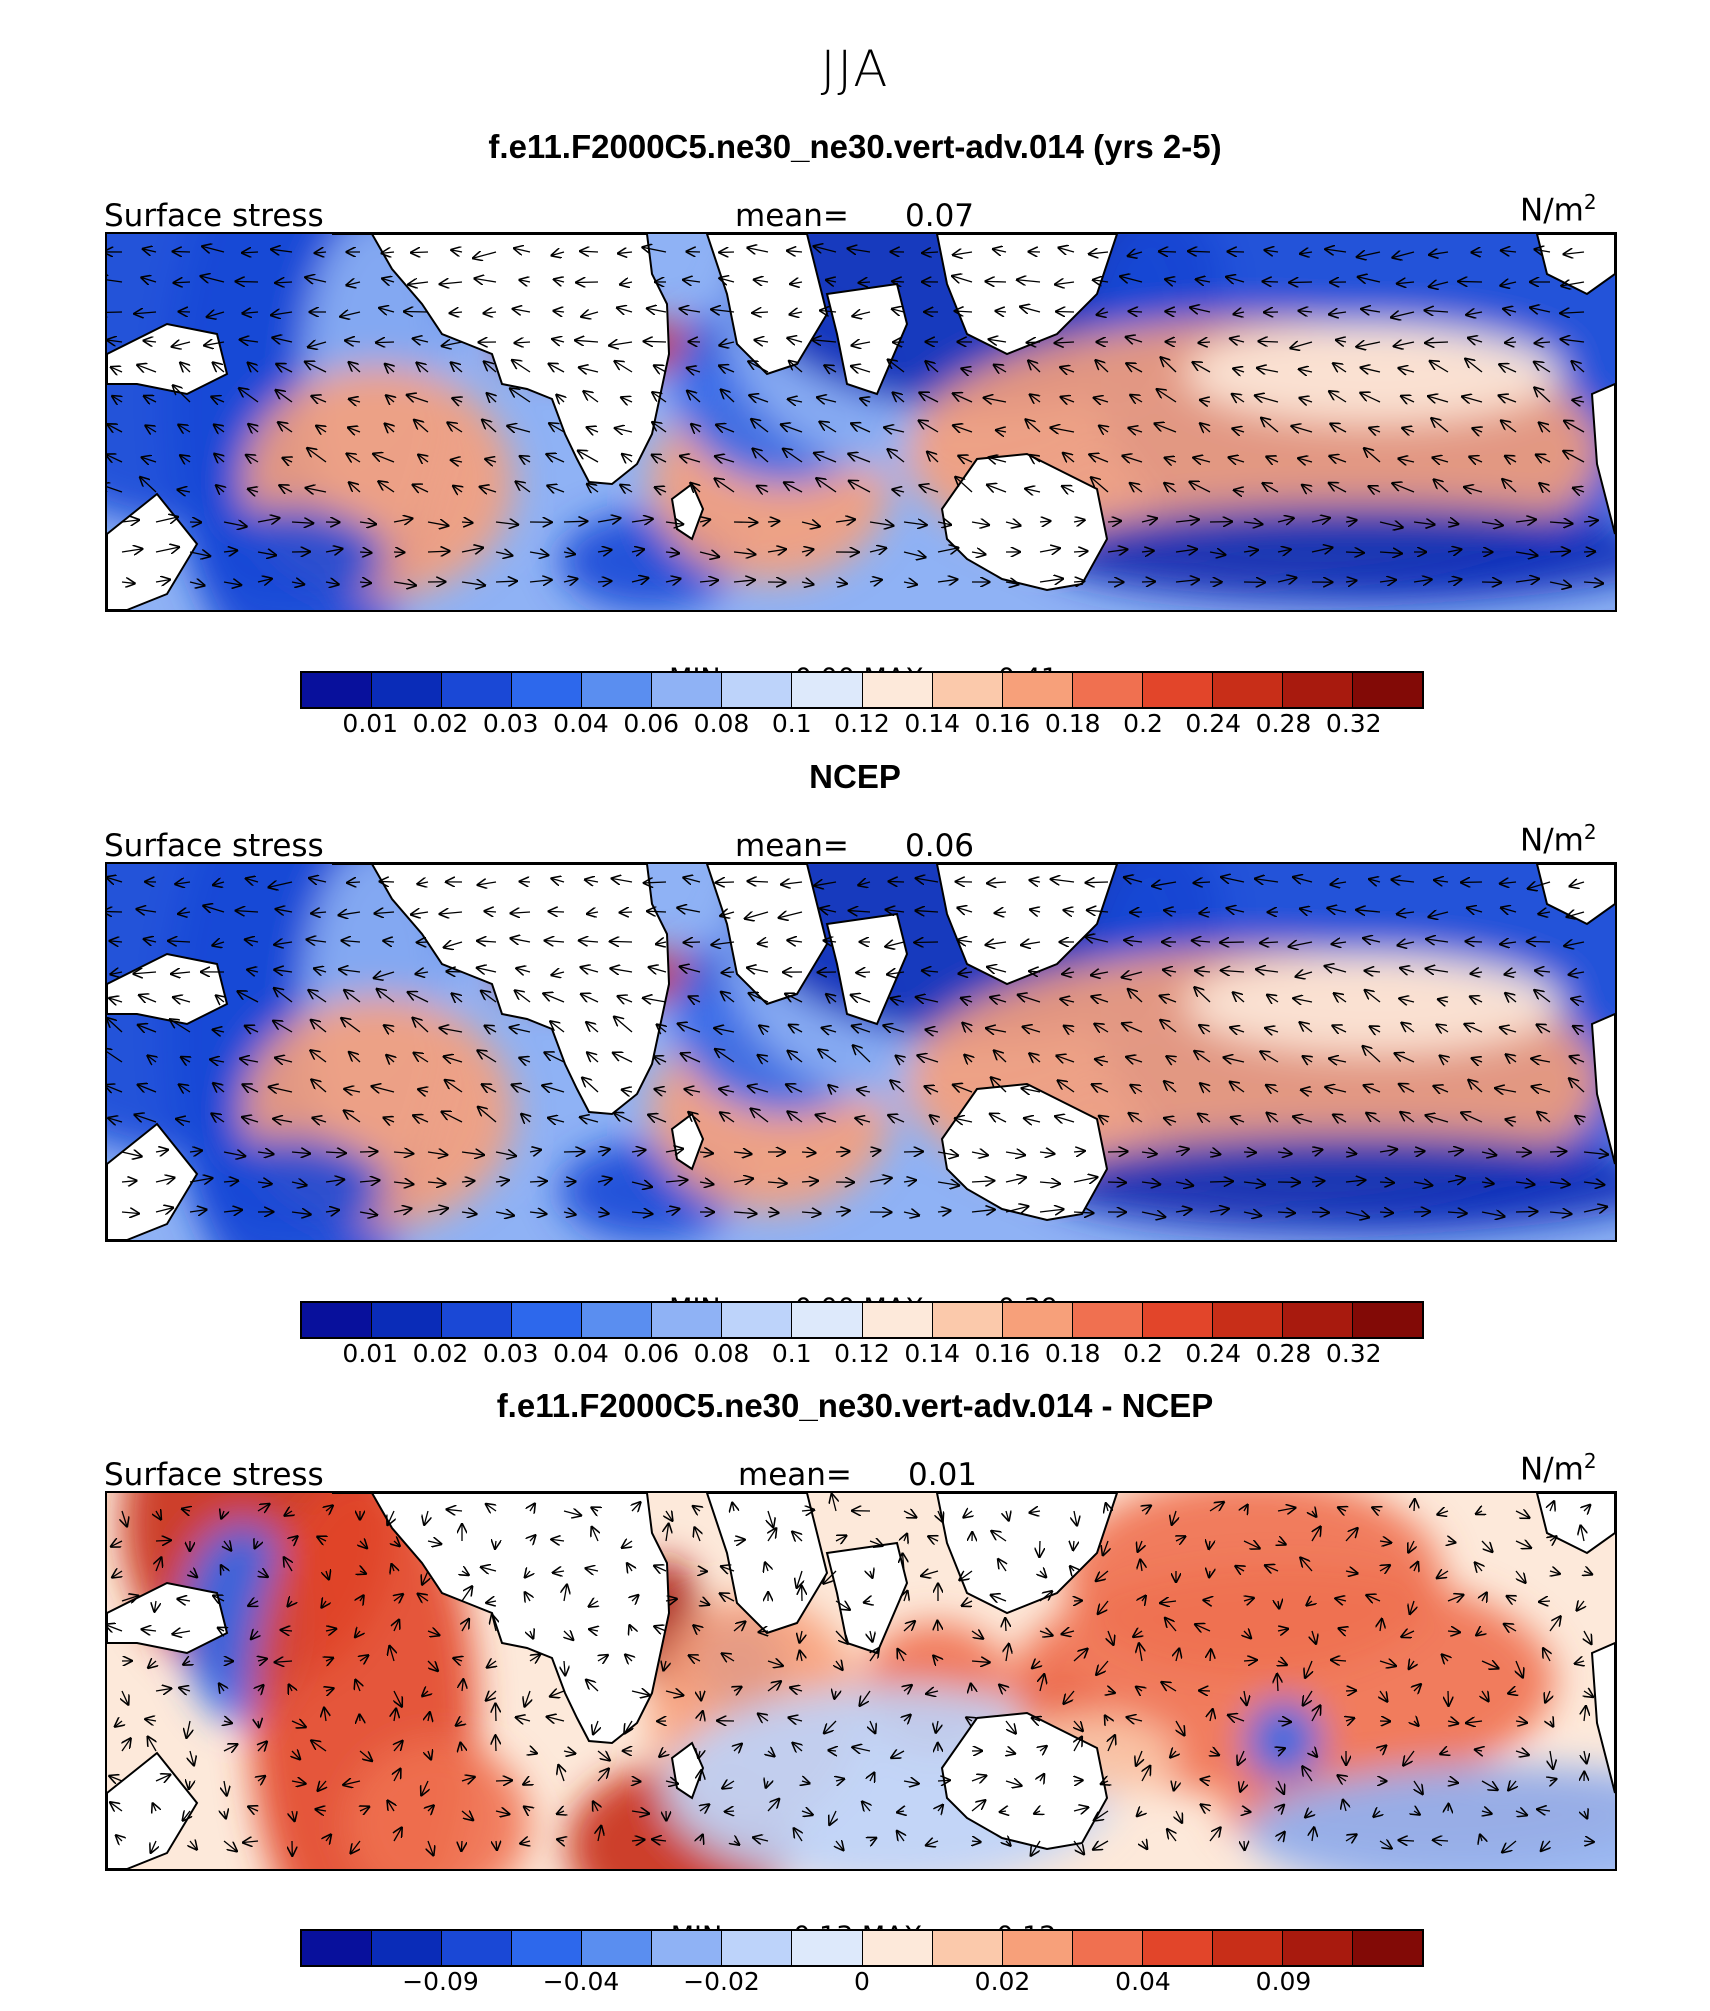 This screenshot has height=2011, width=1710. I want to click on panel-2-units: N/m2, so click(1558, 839).